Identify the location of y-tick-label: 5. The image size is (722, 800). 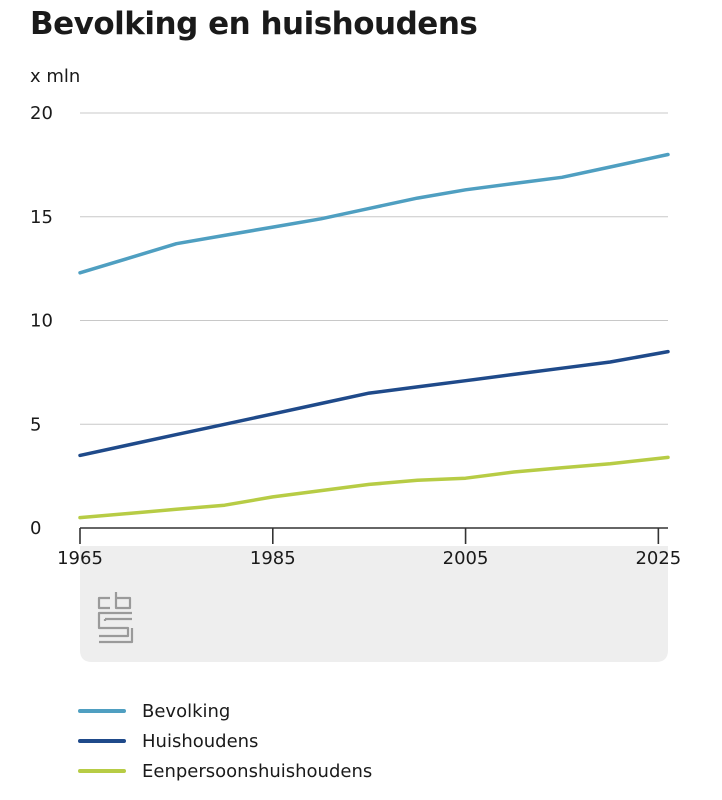
(35, 424).